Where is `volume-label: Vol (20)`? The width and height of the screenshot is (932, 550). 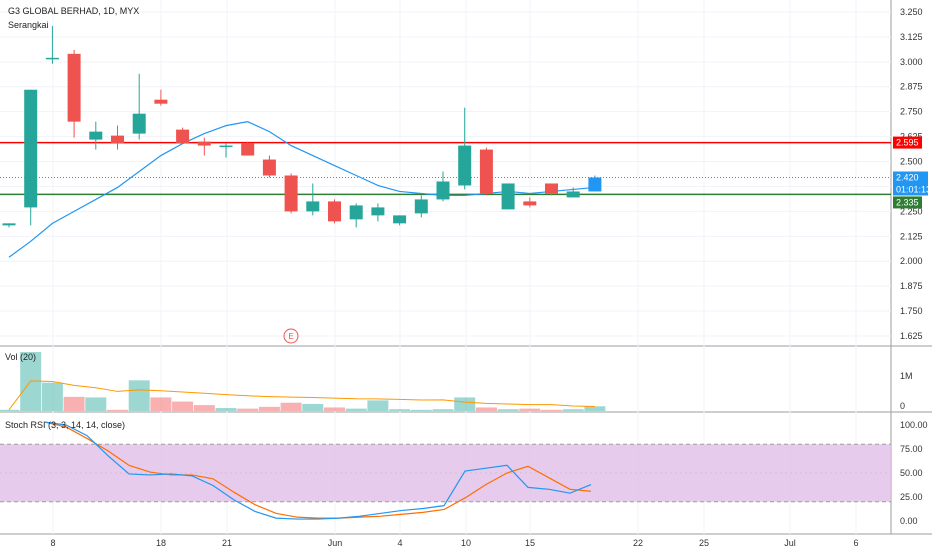 volume-label: Vol (20) is located at coordinates (20, 357).